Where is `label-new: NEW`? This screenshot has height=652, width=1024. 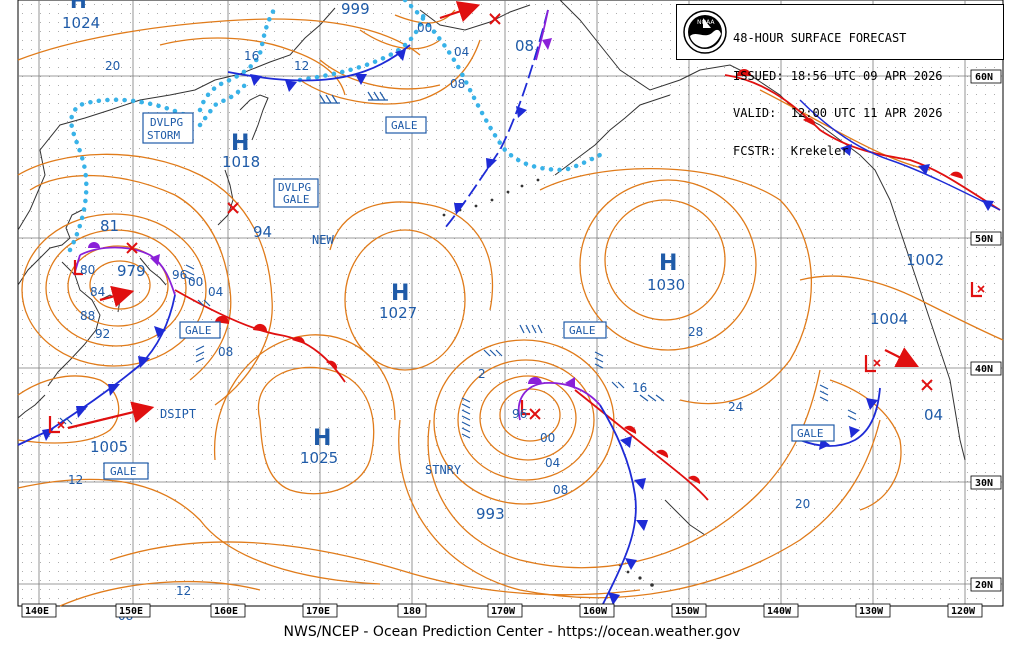 label-new: NEW is located at coordinates (323, 240).